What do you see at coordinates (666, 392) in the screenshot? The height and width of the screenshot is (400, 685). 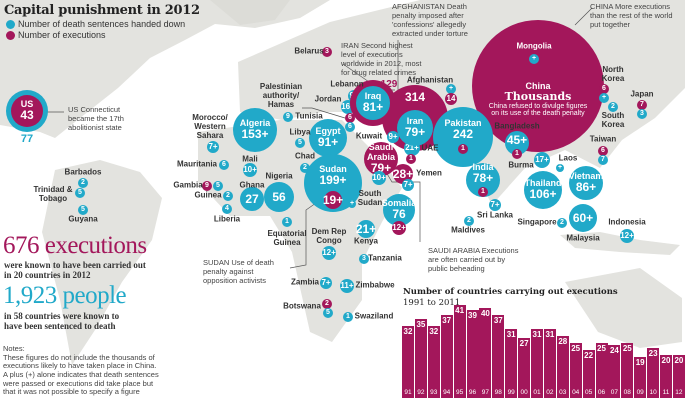 I see `bar-year-label: 11` at bounding box center [666, 392].